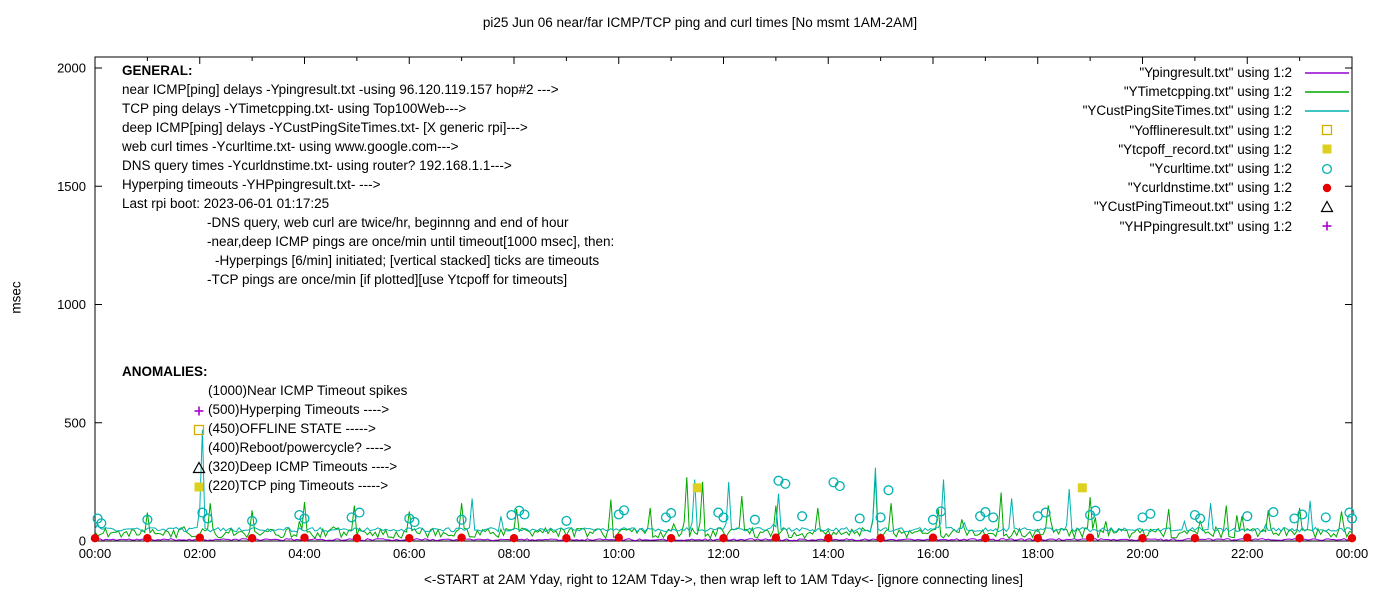  I want to click on legend-triangle-open-icon, so click(1327, 207).